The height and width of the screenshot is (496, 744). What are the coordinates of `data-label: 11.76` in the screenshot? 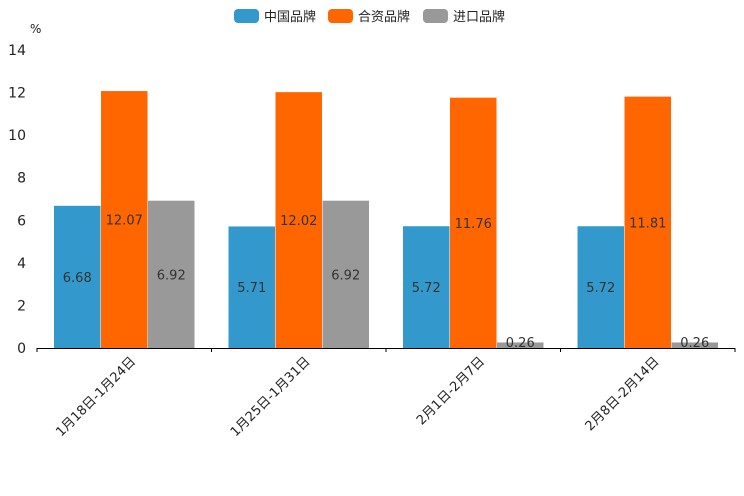 It's located at (473, 224).